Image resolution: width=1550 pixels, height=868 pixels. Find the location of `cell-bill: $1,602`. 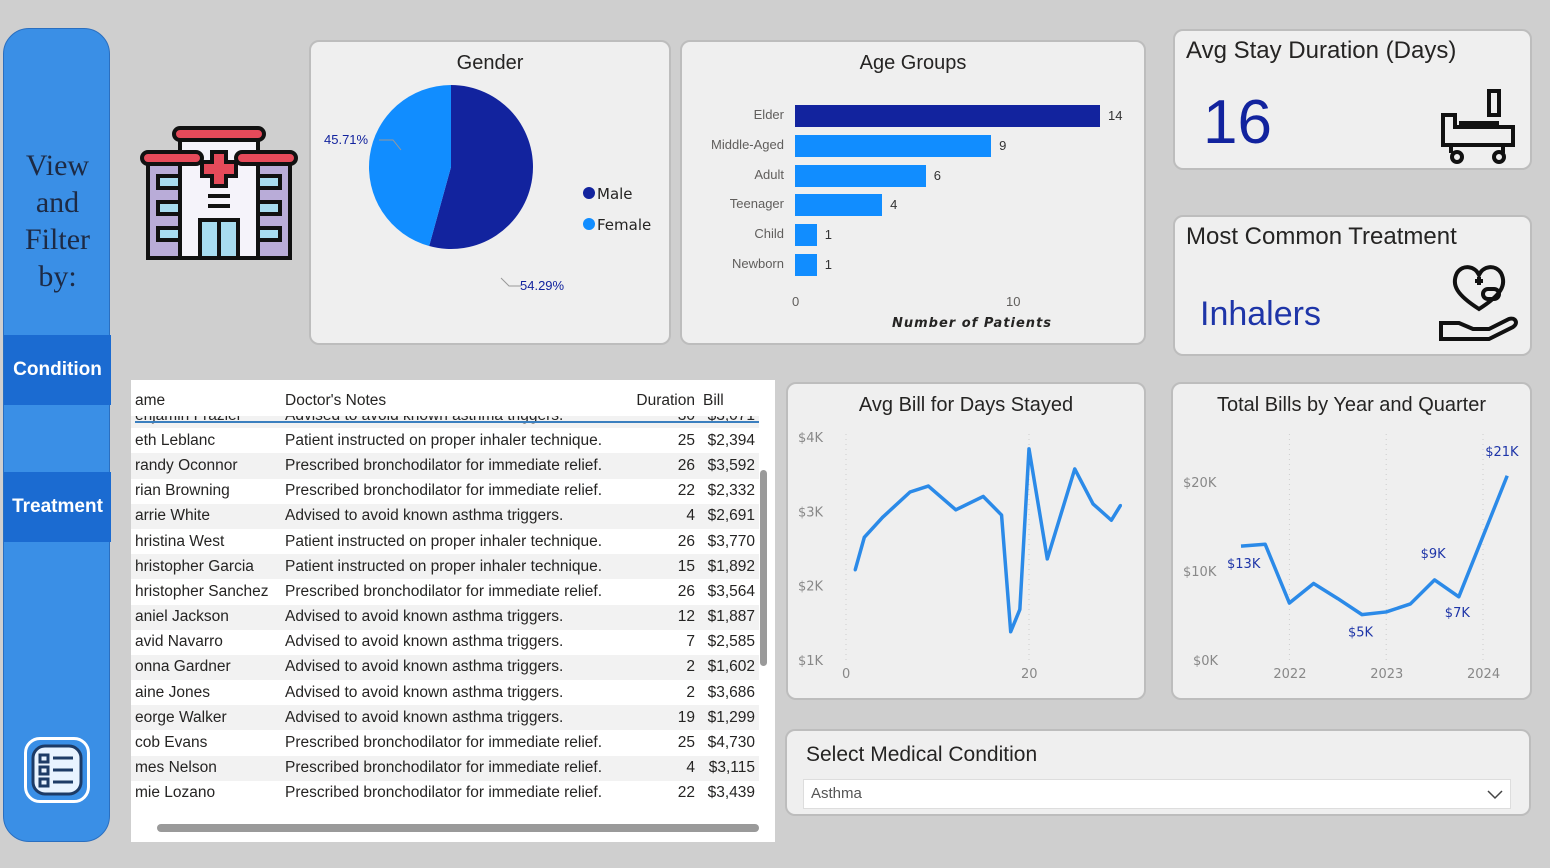

cell-bill: $1,602 is located at coordinates (729, 667).